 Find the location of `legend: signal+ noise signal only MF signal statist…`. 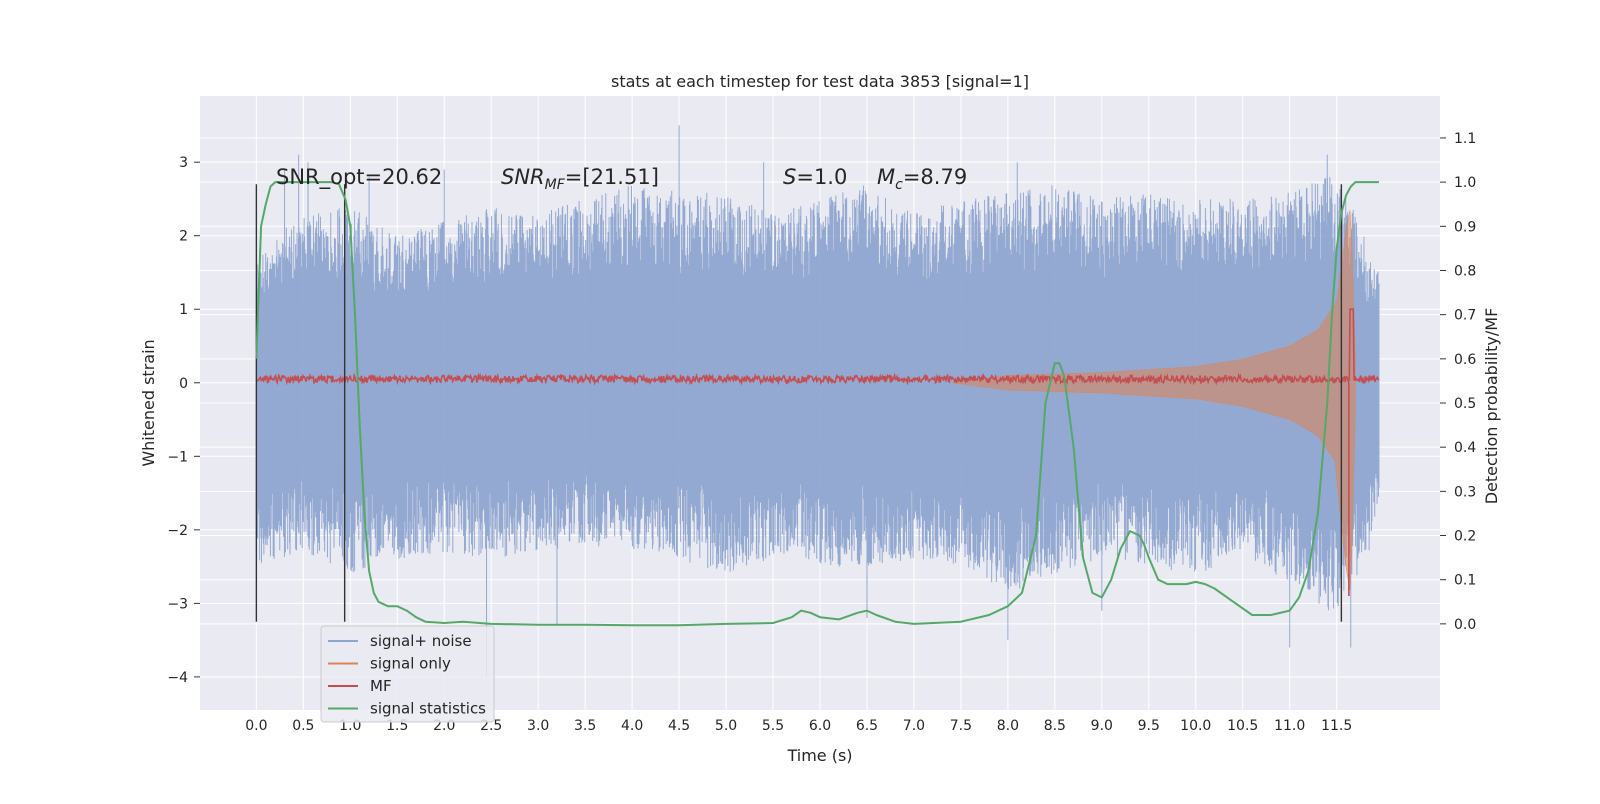

legend: signal+ noise signal only MF signal statist… is located at coordinates (407, 674).